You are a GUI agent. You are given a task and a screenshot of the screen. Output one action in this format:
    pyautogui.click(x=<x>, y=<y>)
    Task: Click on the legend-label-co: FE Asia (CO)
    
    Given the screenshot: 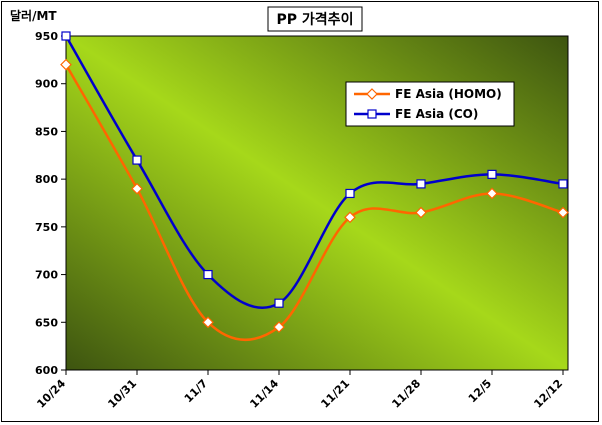 What is the action you would take?
    pyautogui.click(x=436, y=114)
    